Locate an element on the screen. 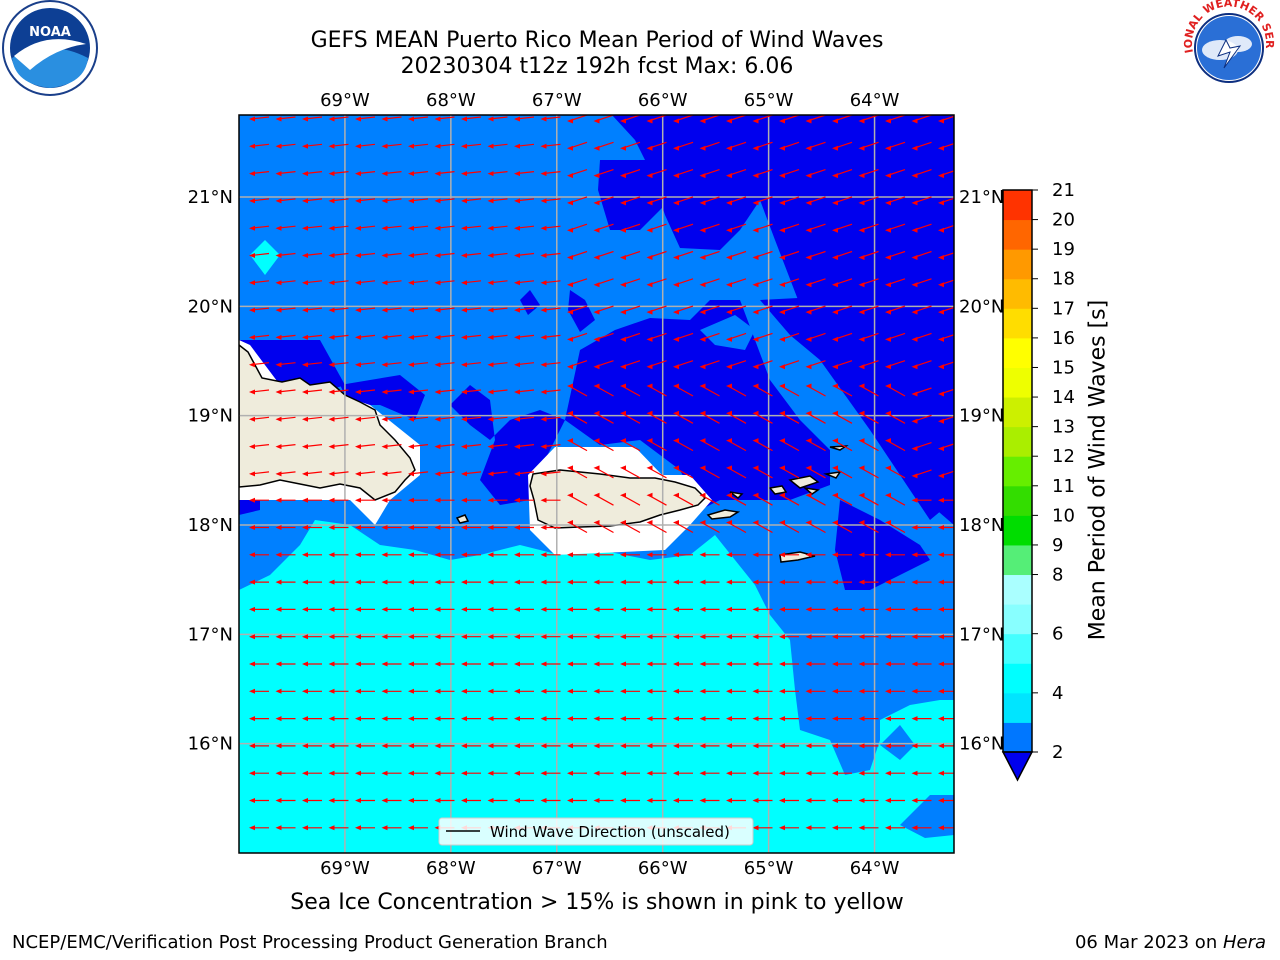 The height and width of the screenshot is (960, 1280). noaa-logo: NOAA is located at coordinates (50, 48).